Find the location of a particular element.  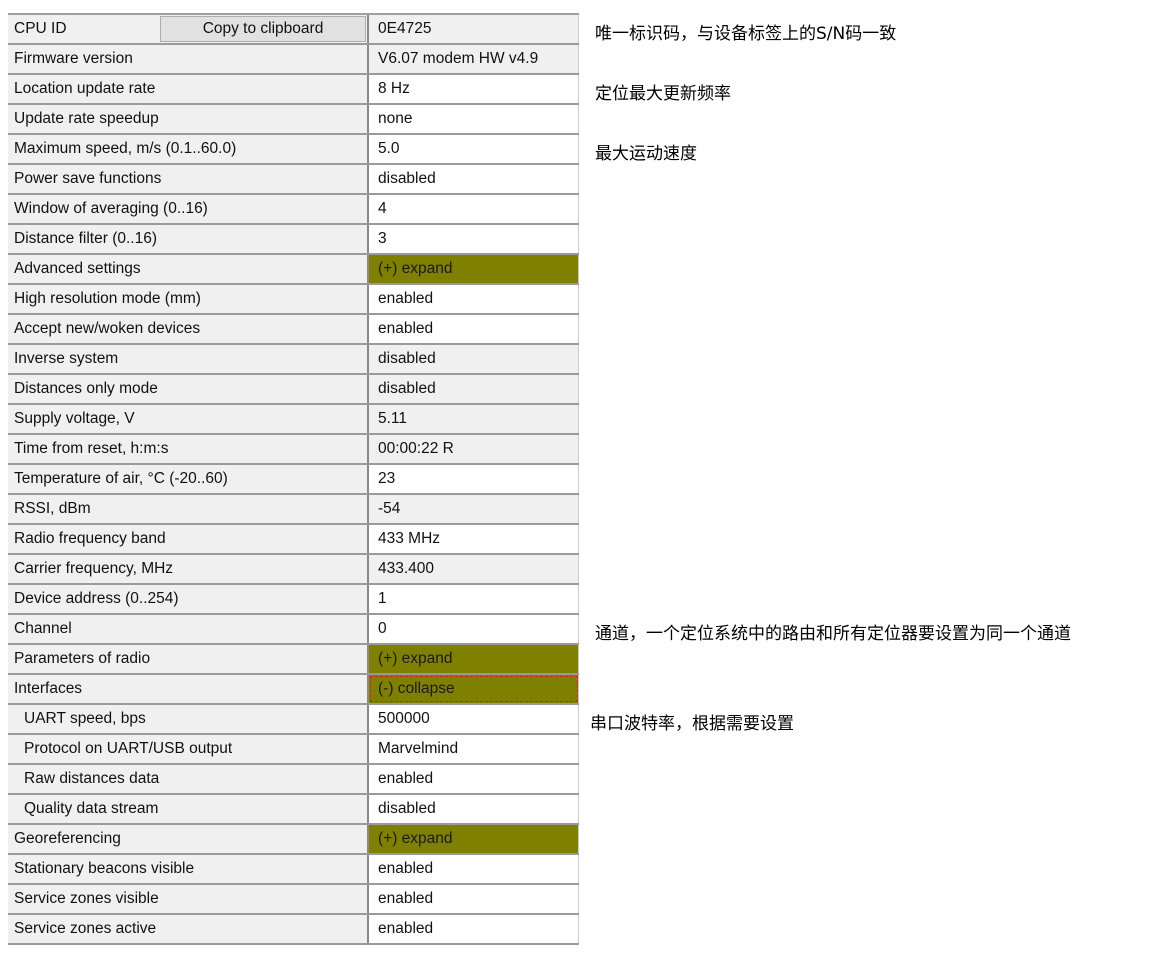

property-row: Interfaces (-) collapse is located at coordinates (293, 690).